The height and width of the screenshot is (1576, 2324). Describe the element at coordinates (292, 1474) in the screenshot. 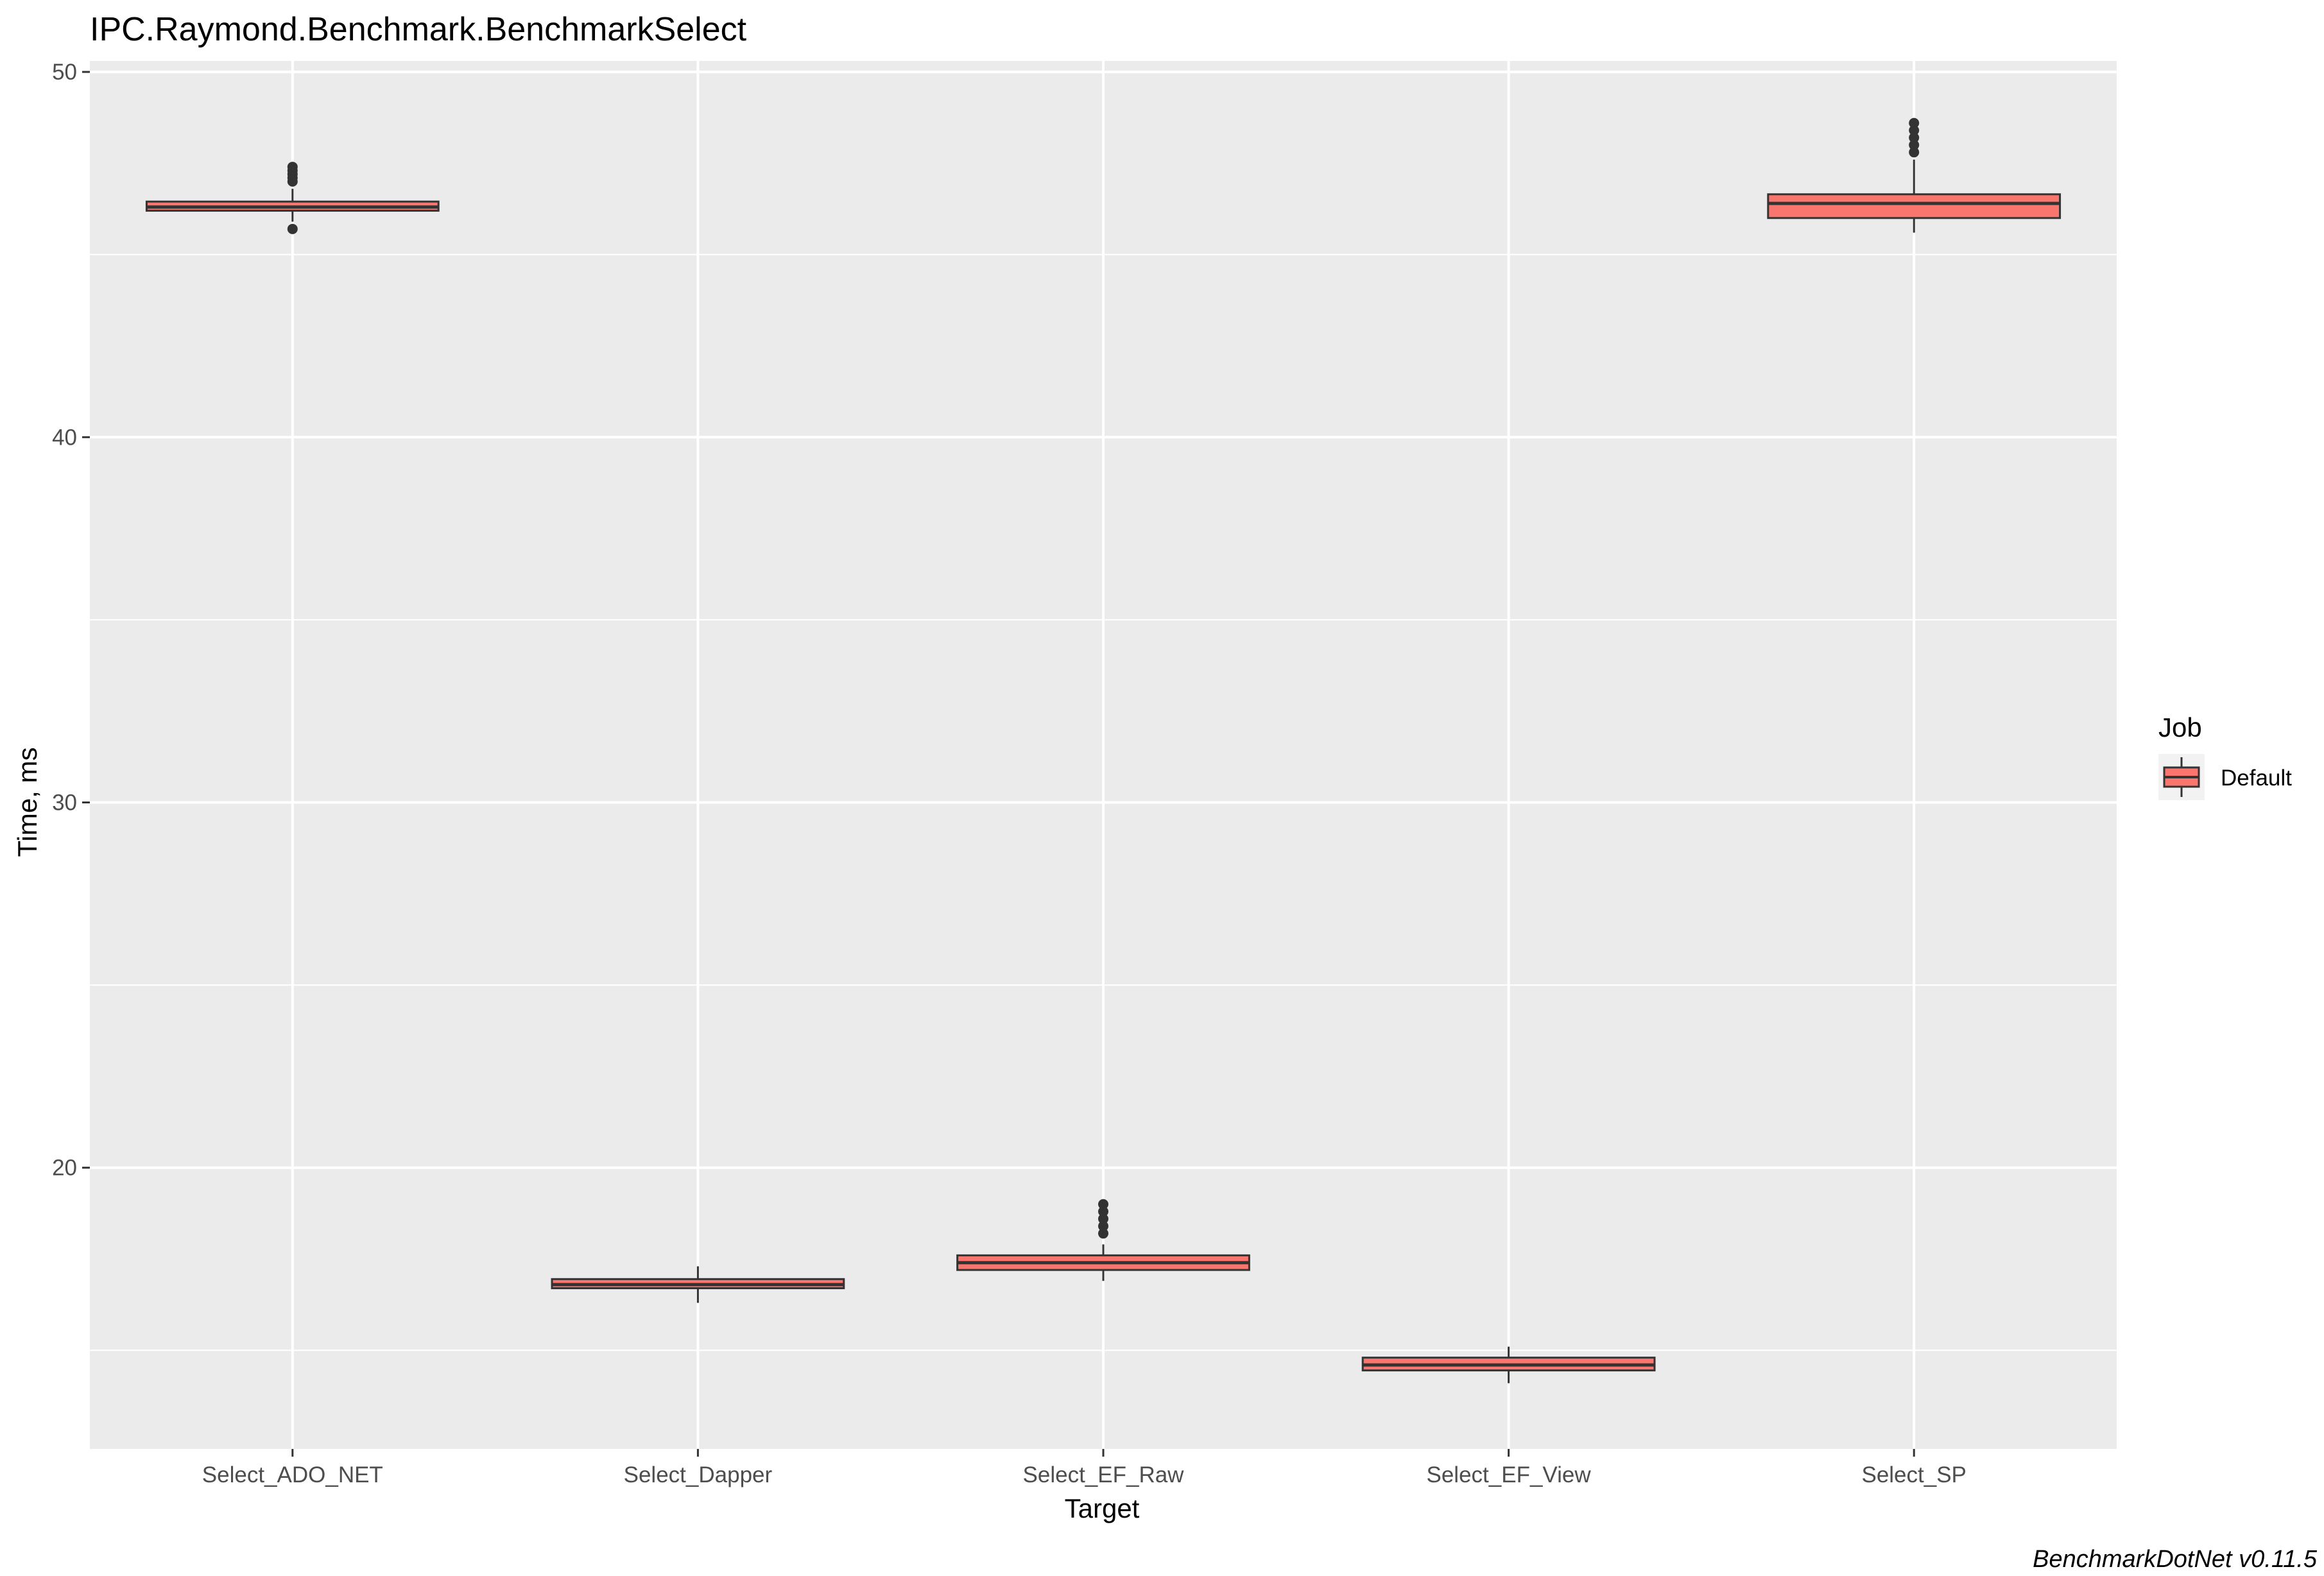

I see `x-tick-label: Select_ADO_NET` at that location.